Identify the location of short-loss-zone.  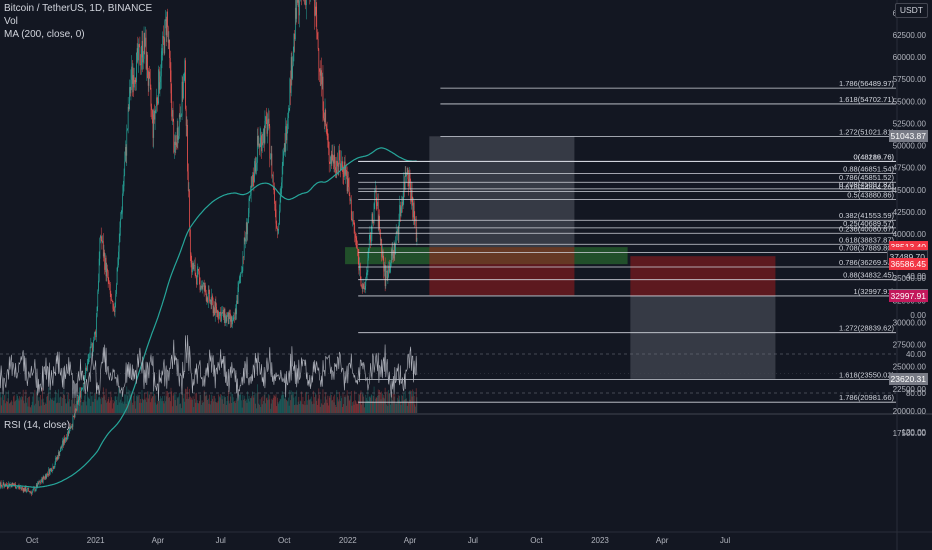
(703, 276).